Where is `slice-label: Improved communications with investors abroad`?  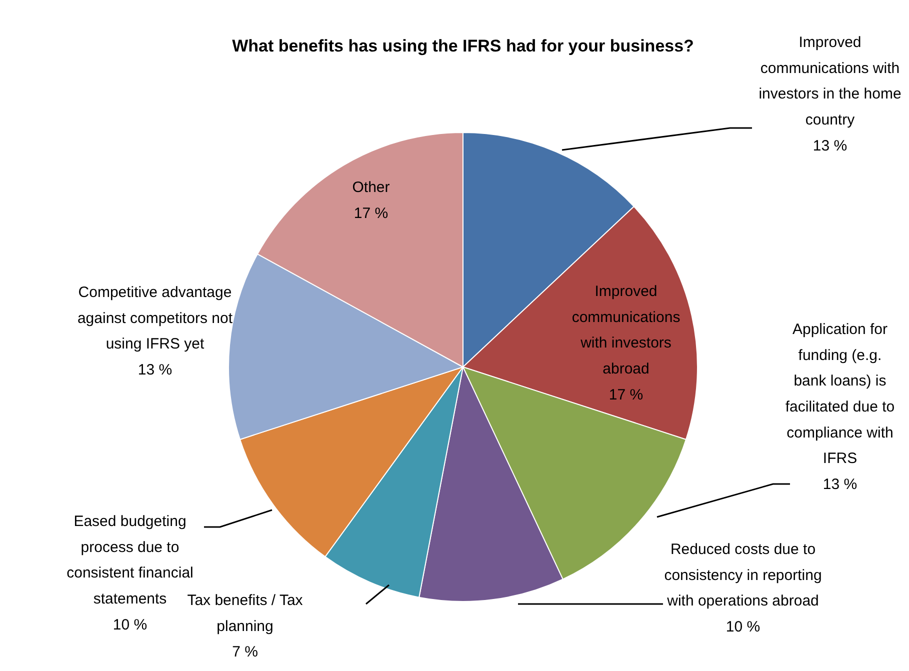 slice-label: Improved communications with investors abroad is located at coordinates (626, 330).